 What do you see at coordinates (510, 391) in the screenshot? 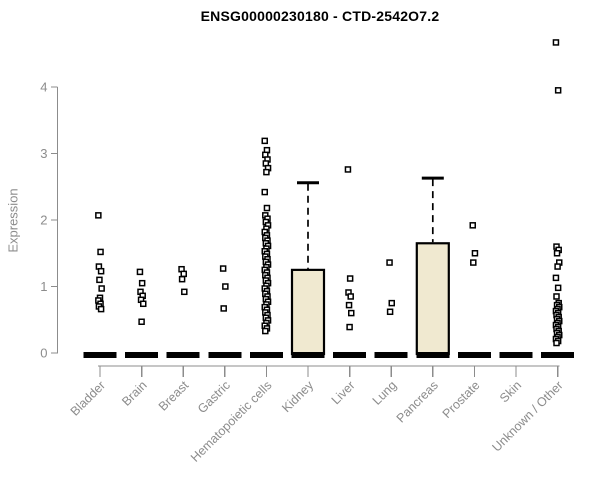
I see `x-tick-label: Skin` at bounding box center [510, 391].